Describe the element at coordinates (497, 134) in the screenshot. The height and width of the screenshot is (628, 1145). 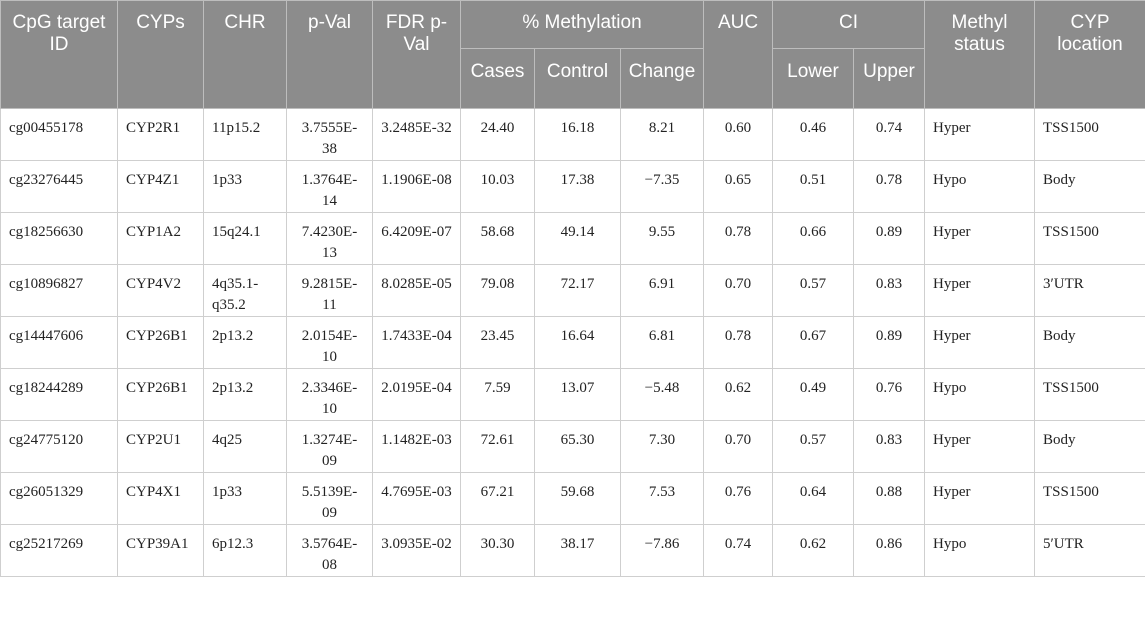
I see `cell-cases: 24.40` at that location.